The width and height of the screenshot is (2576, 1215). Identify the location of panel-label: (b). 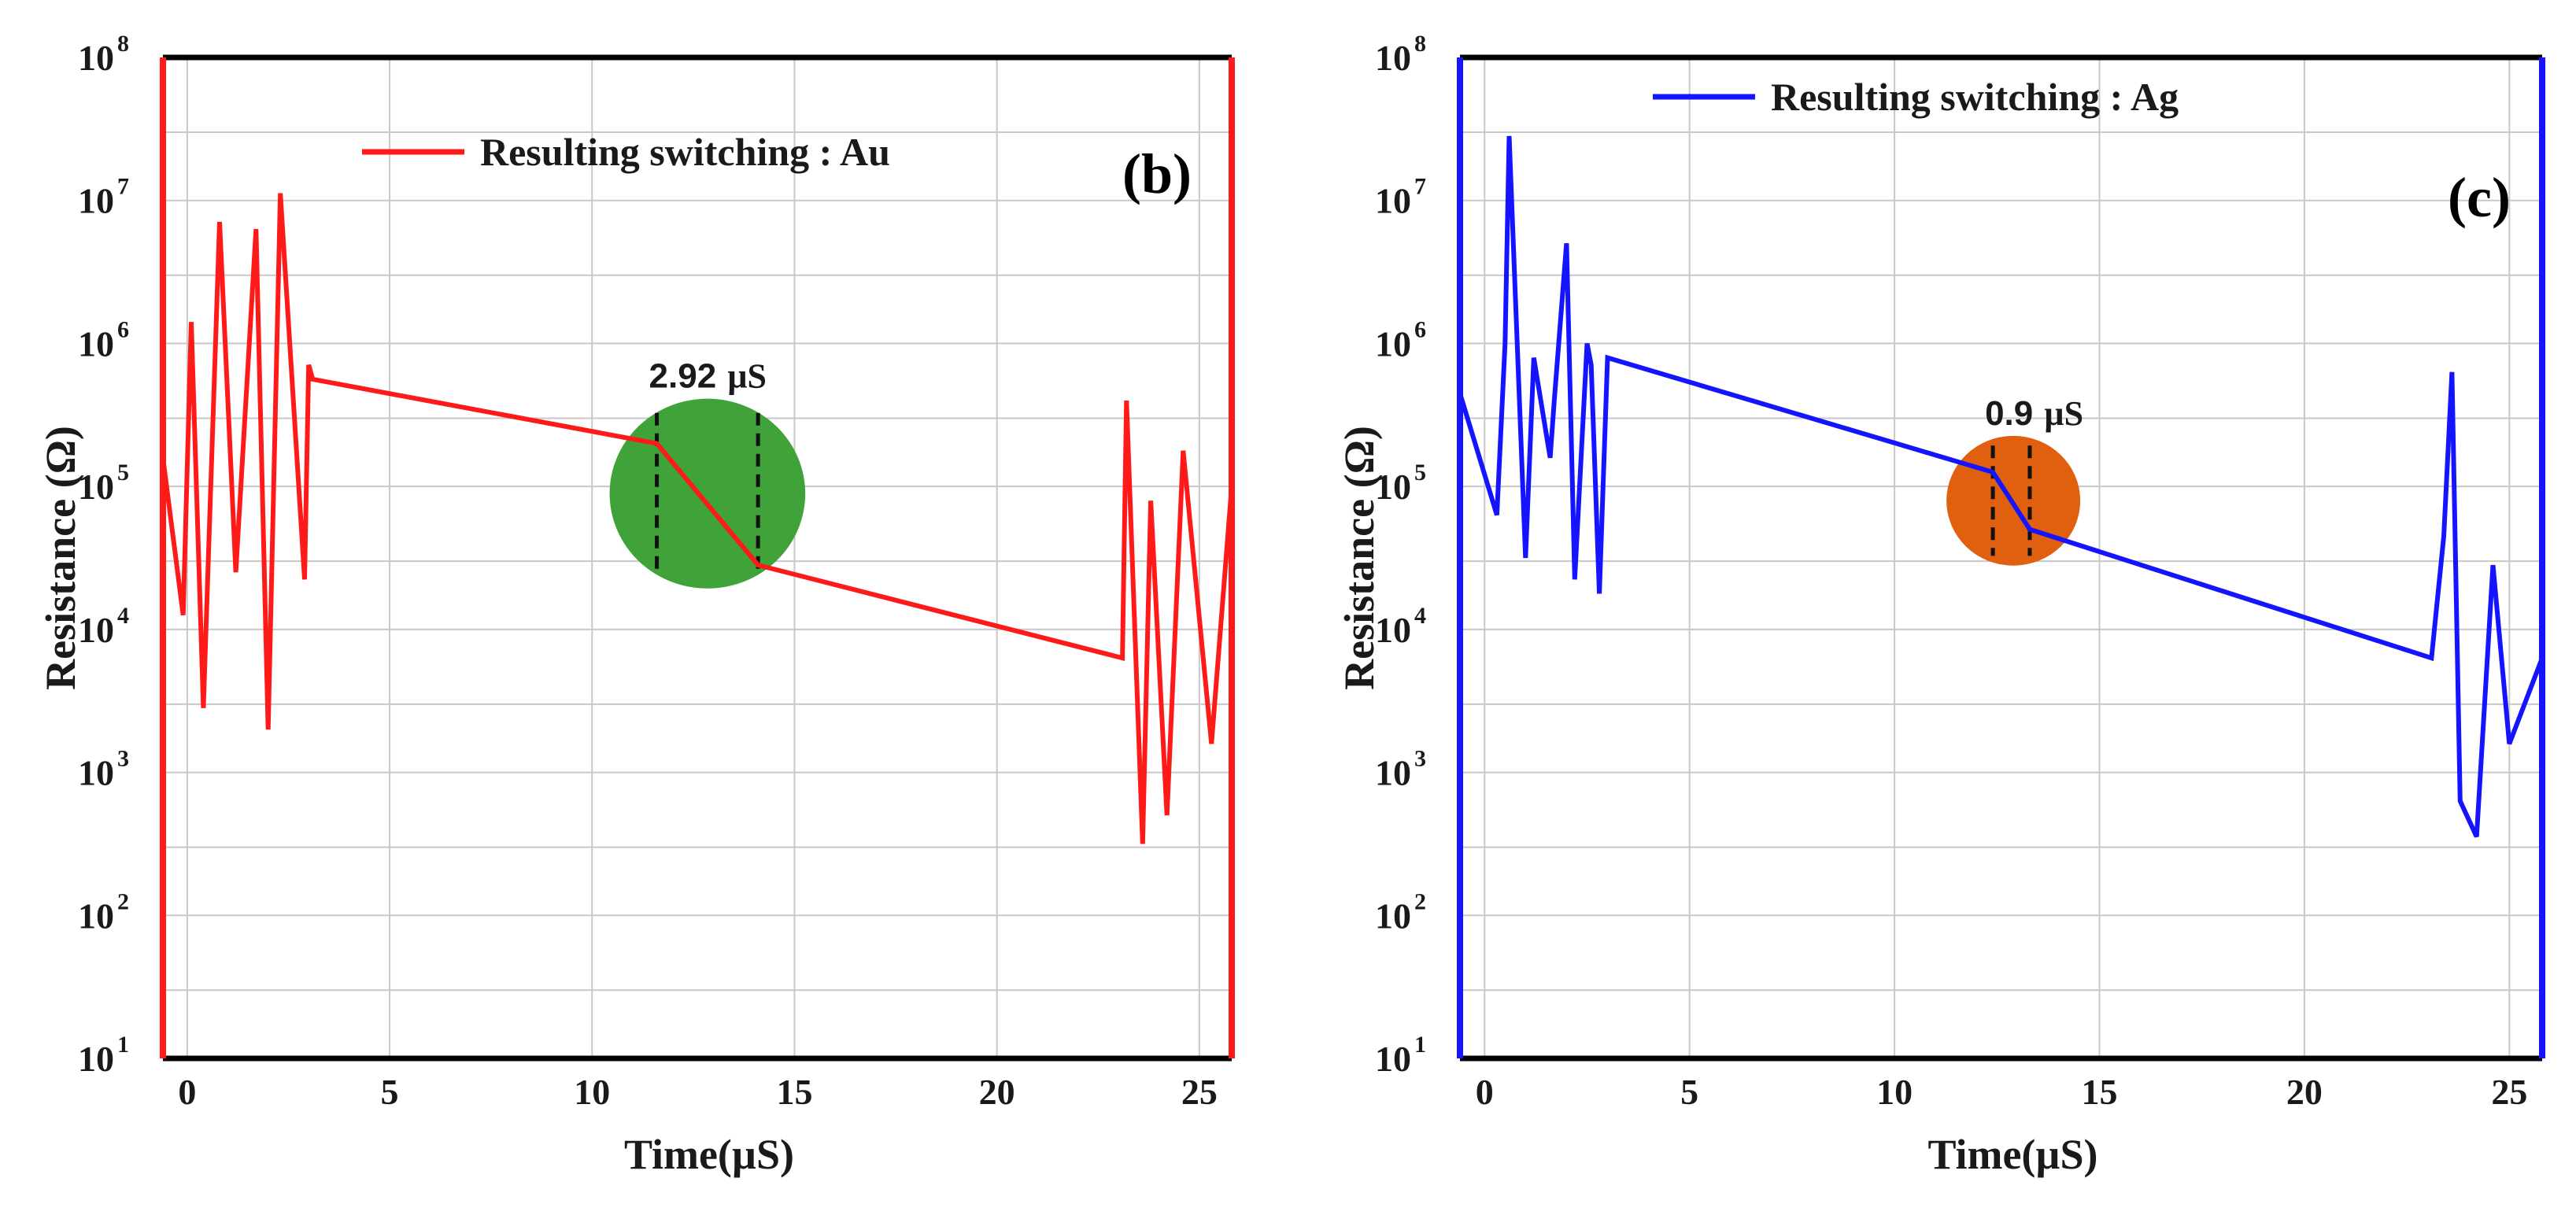
(1157, 173).